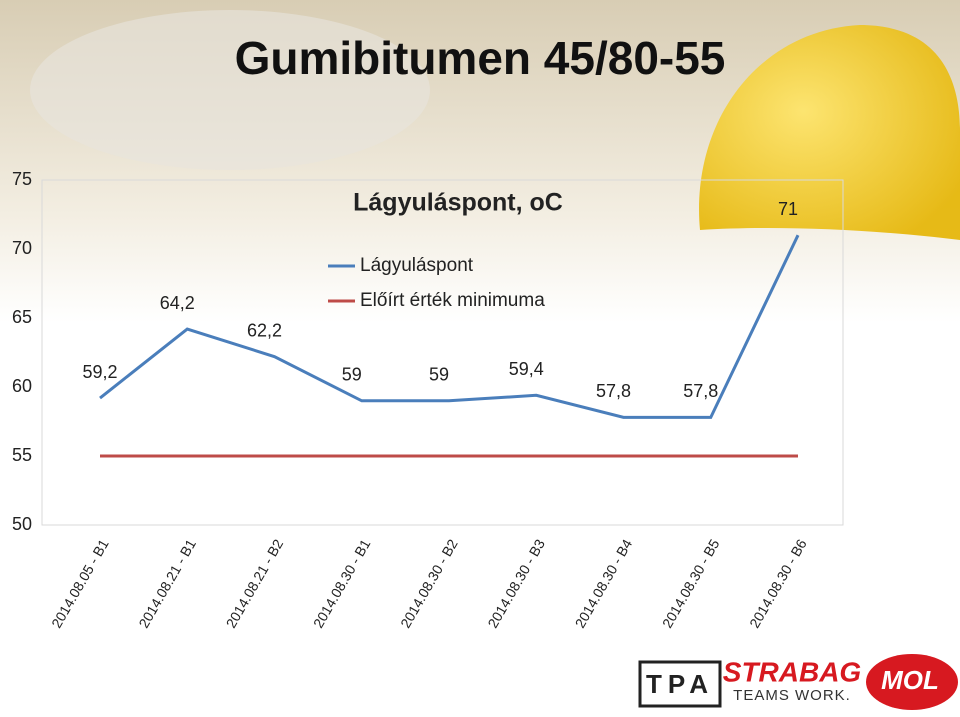  What do you see at coordinates (480, 58) in the screenshot?
I see `slide-title: Gumibitumen 45/80-55` at bounding box center [480, 58].